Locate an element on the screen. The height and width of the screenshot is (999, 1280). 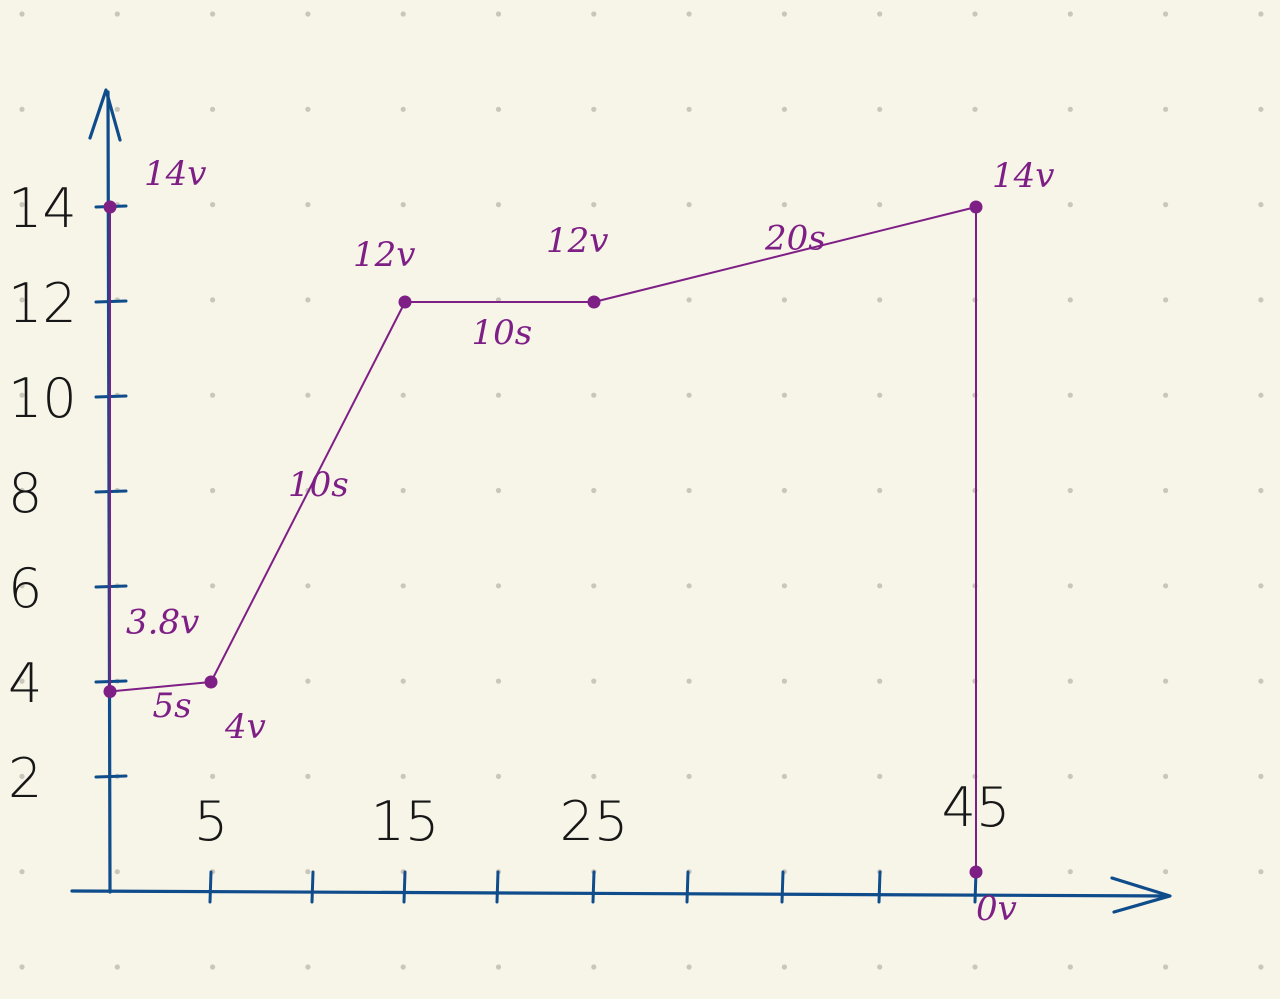
segment-label: 5s is located at coordinates (172, 706).